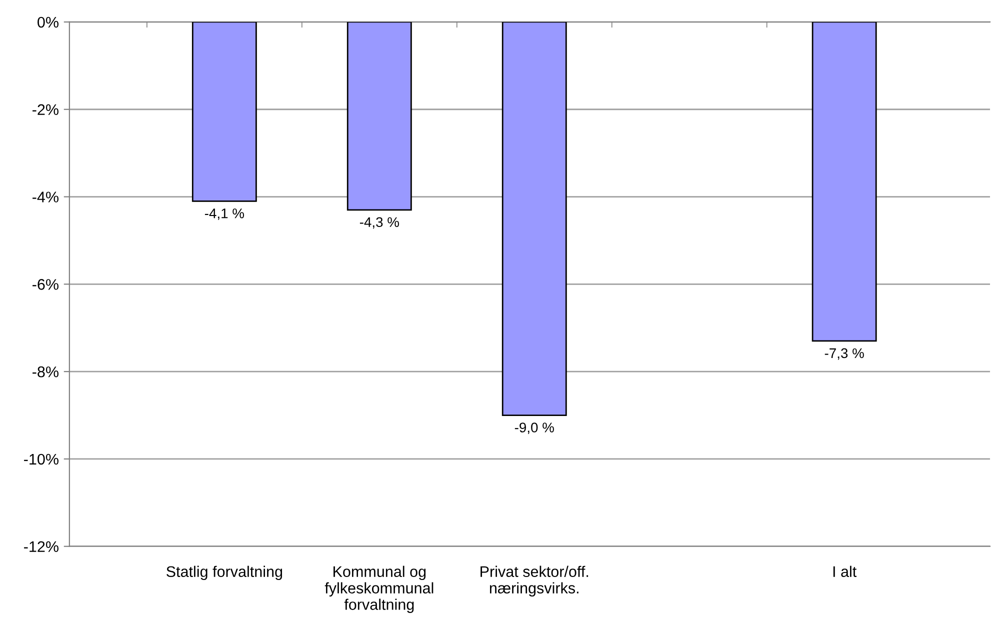 This screenshot has width=992, height=628. What do you see at coordinates (379, 223) in the screenshot?
I see `data-label: -4,3 %` at bounding box center [379, 223].